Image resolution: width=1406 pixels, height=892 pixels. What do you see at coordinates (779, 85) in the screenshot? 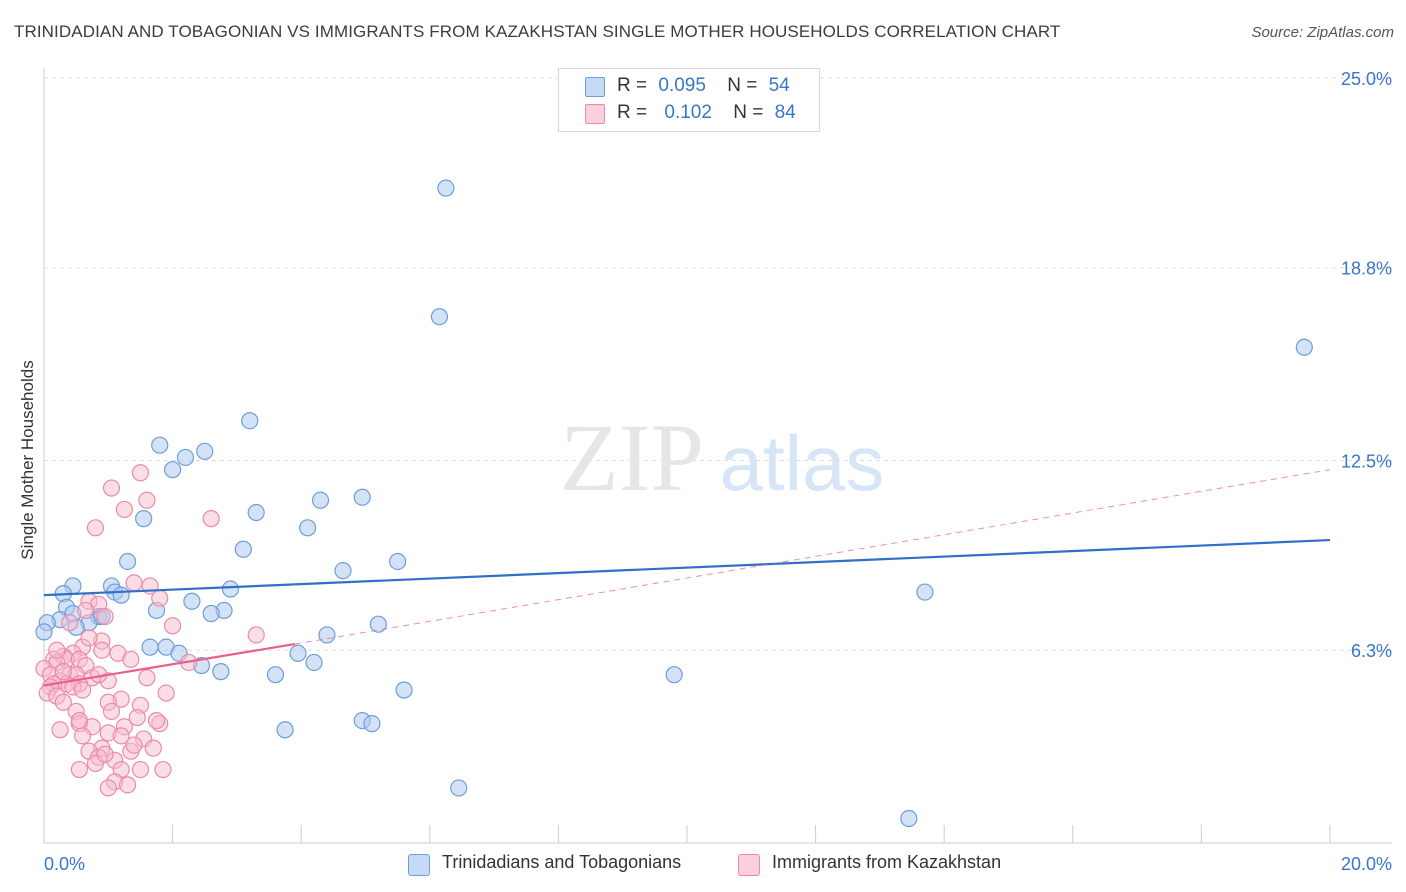
I see `legend-n-value-series1: 54` at bounding box center [779, 85].